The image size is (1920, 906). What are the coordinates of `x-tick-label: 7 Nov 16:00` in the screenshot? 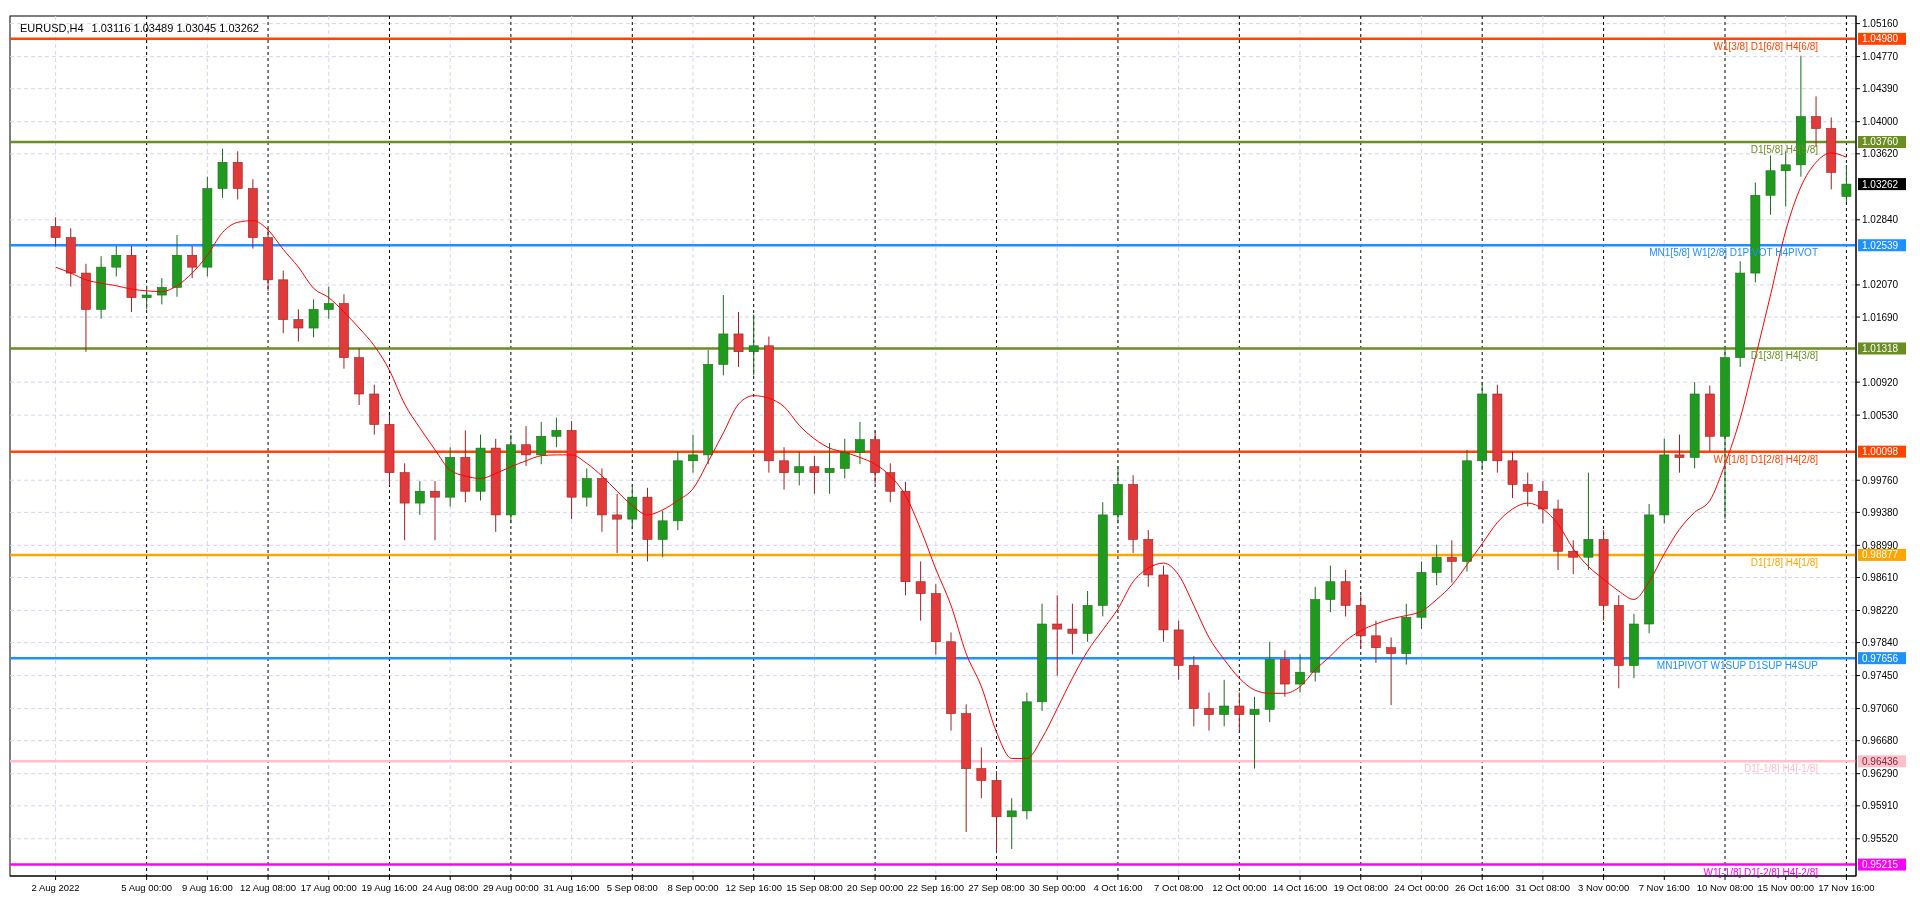 It's located at (1664, 887).